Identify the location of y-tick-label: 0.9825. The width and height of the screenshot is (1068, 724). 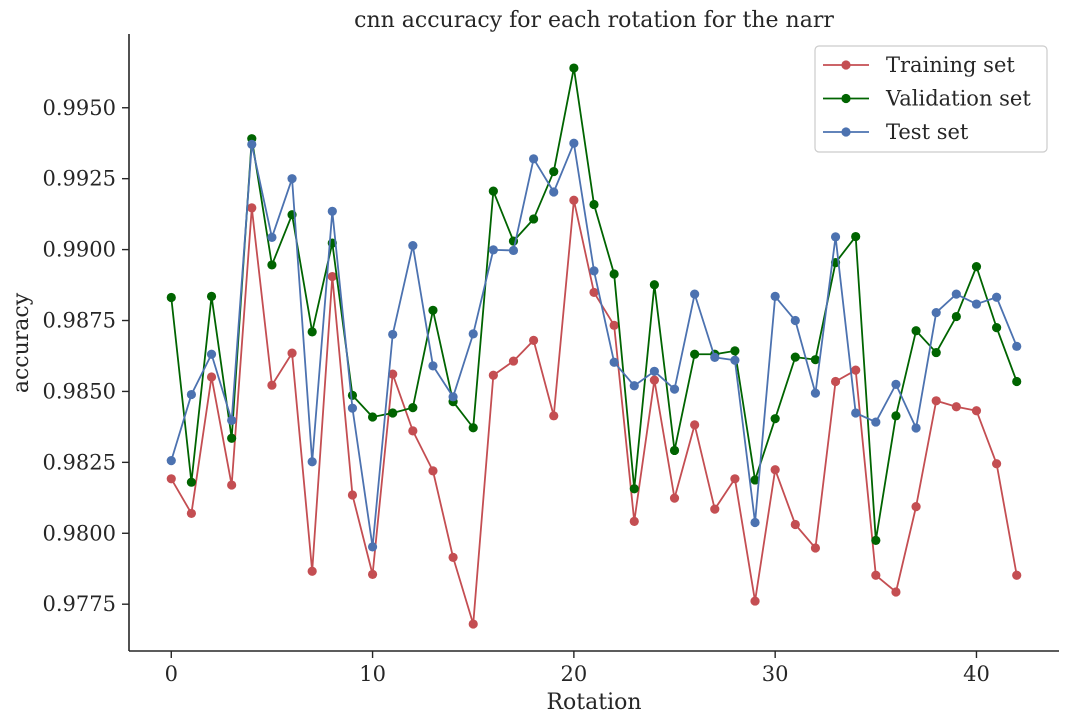
(79, 462).